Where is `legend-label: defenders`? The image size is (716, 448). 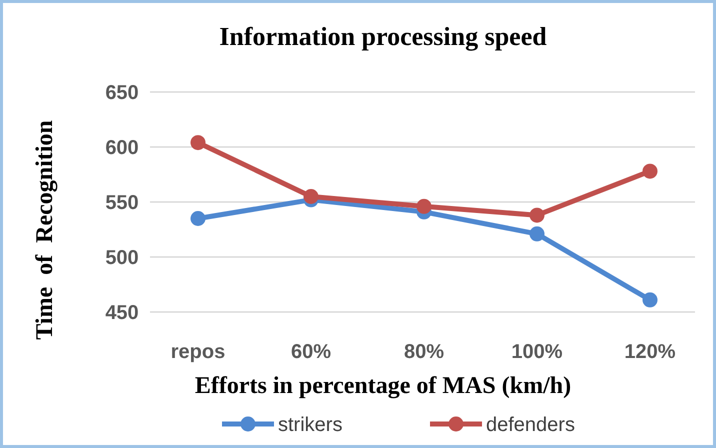 legend-label: defenders is located at coordinates (530, 425).